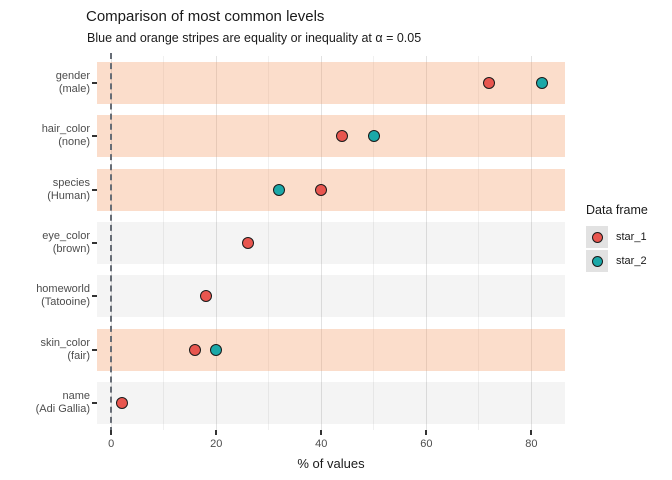  I want to click on legend-item-star_2: star_2, so click(629, 261).